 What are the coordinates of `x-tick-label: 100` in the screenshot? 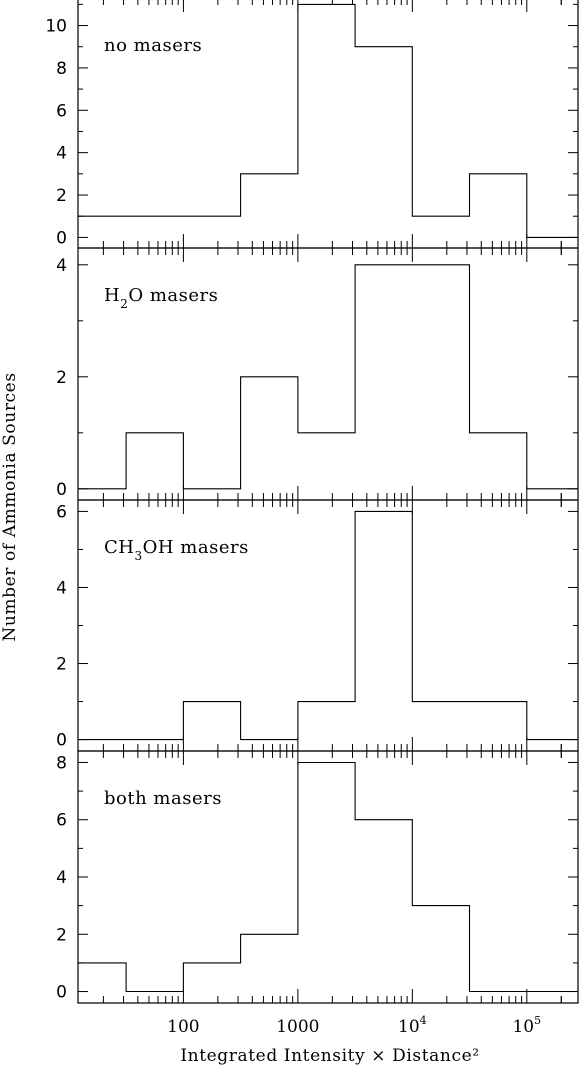 It's located at (183, 1027).